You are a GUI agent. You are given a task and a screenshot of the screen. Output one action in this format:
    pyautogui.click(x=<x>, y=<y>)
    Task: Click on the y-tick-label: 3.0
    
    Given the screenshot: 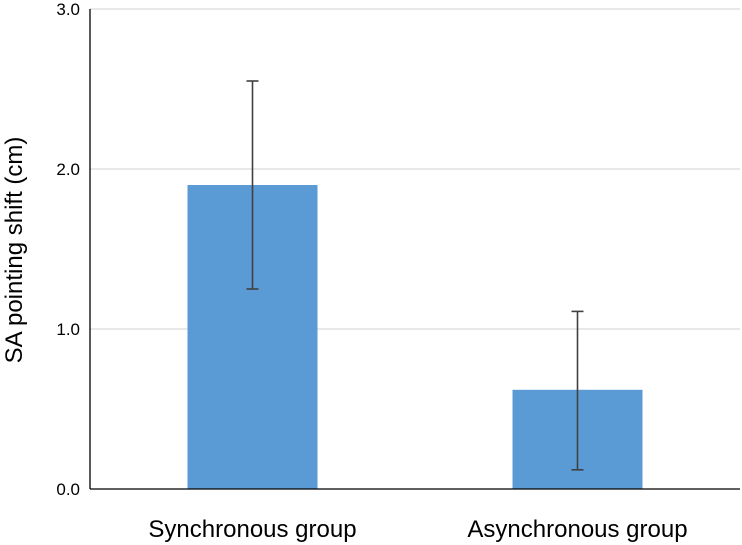 What is the action you would take?
    pyautogui.click(x=68, y=9)
    